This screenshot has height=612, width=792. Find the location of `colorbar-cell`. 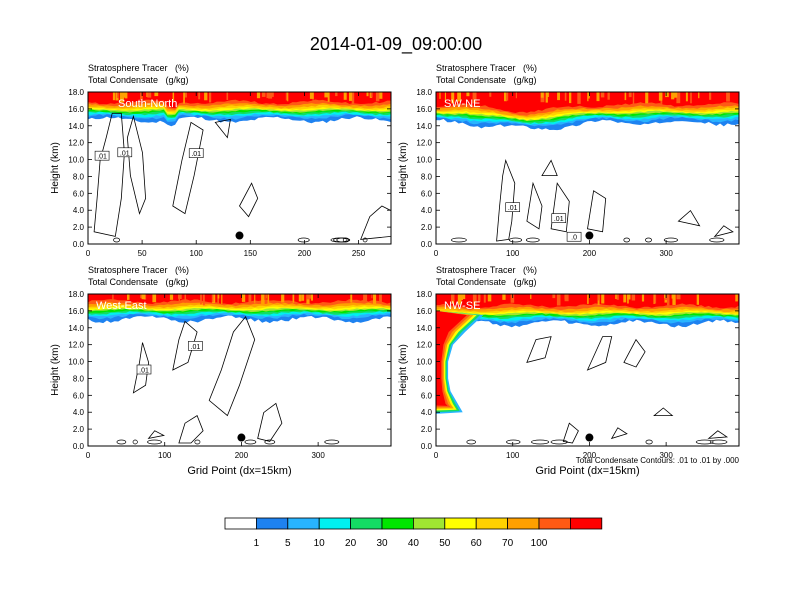

colorbar-cell is located at coordinates (554, 523).